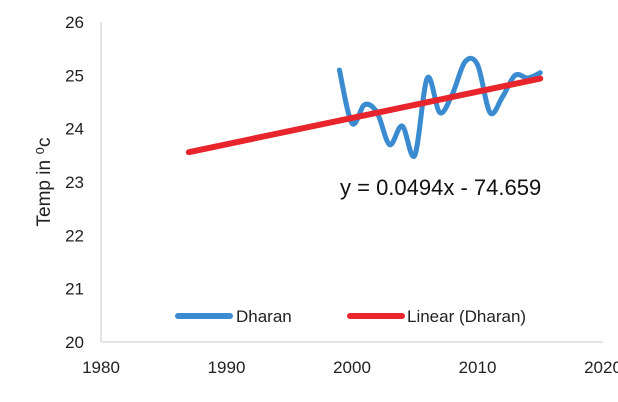  I want to click on trendline-equation: y = 0.0494x - 74.659, so click(440, 187).